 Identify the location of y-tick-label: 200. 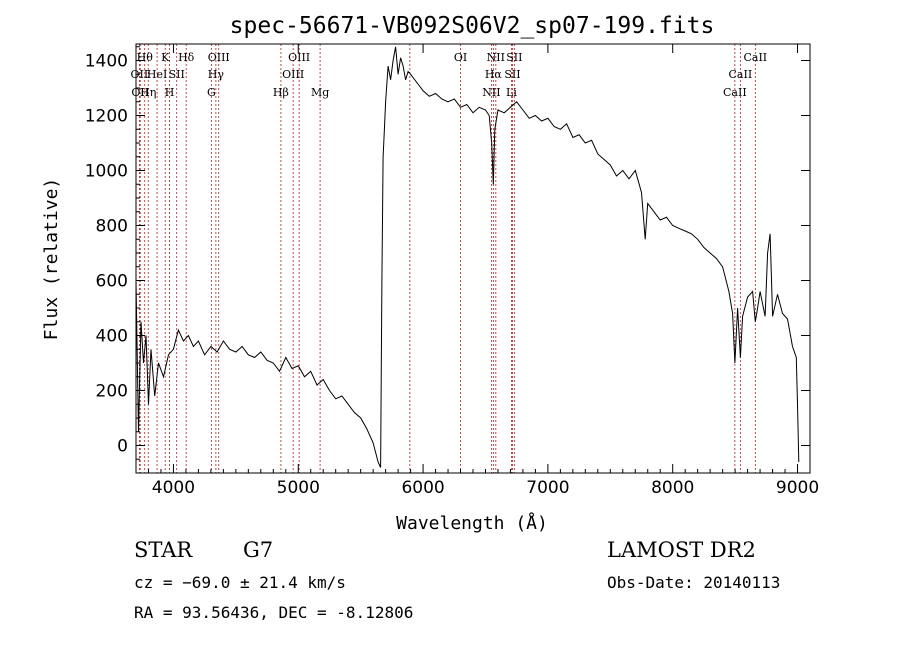
(112, 392).